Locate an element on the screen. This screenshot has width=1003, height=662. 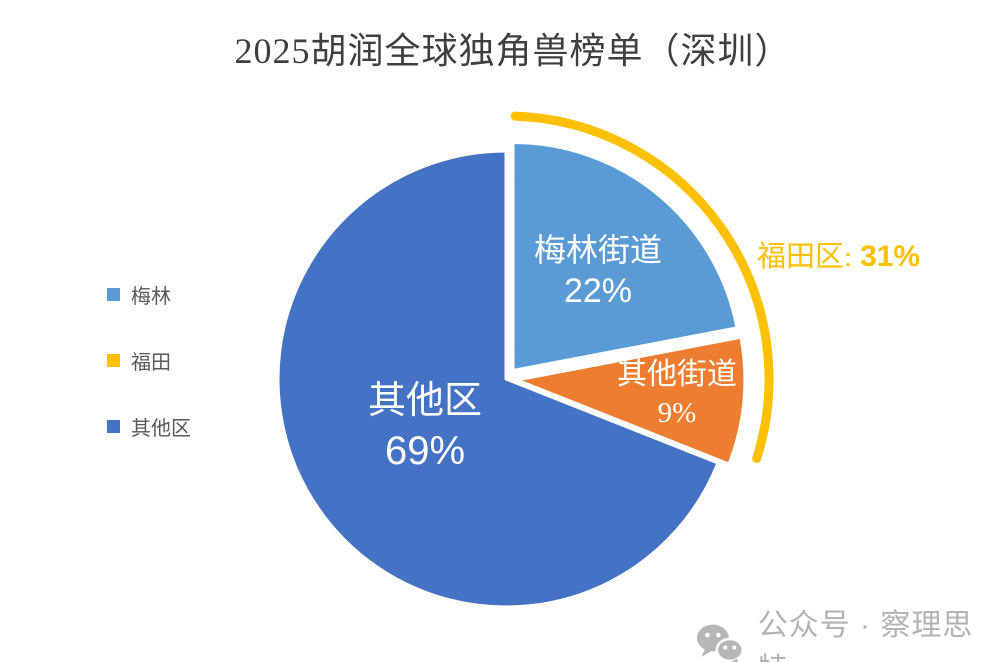
slice-name: 梅林街道 is located at coordinates (598, 250).